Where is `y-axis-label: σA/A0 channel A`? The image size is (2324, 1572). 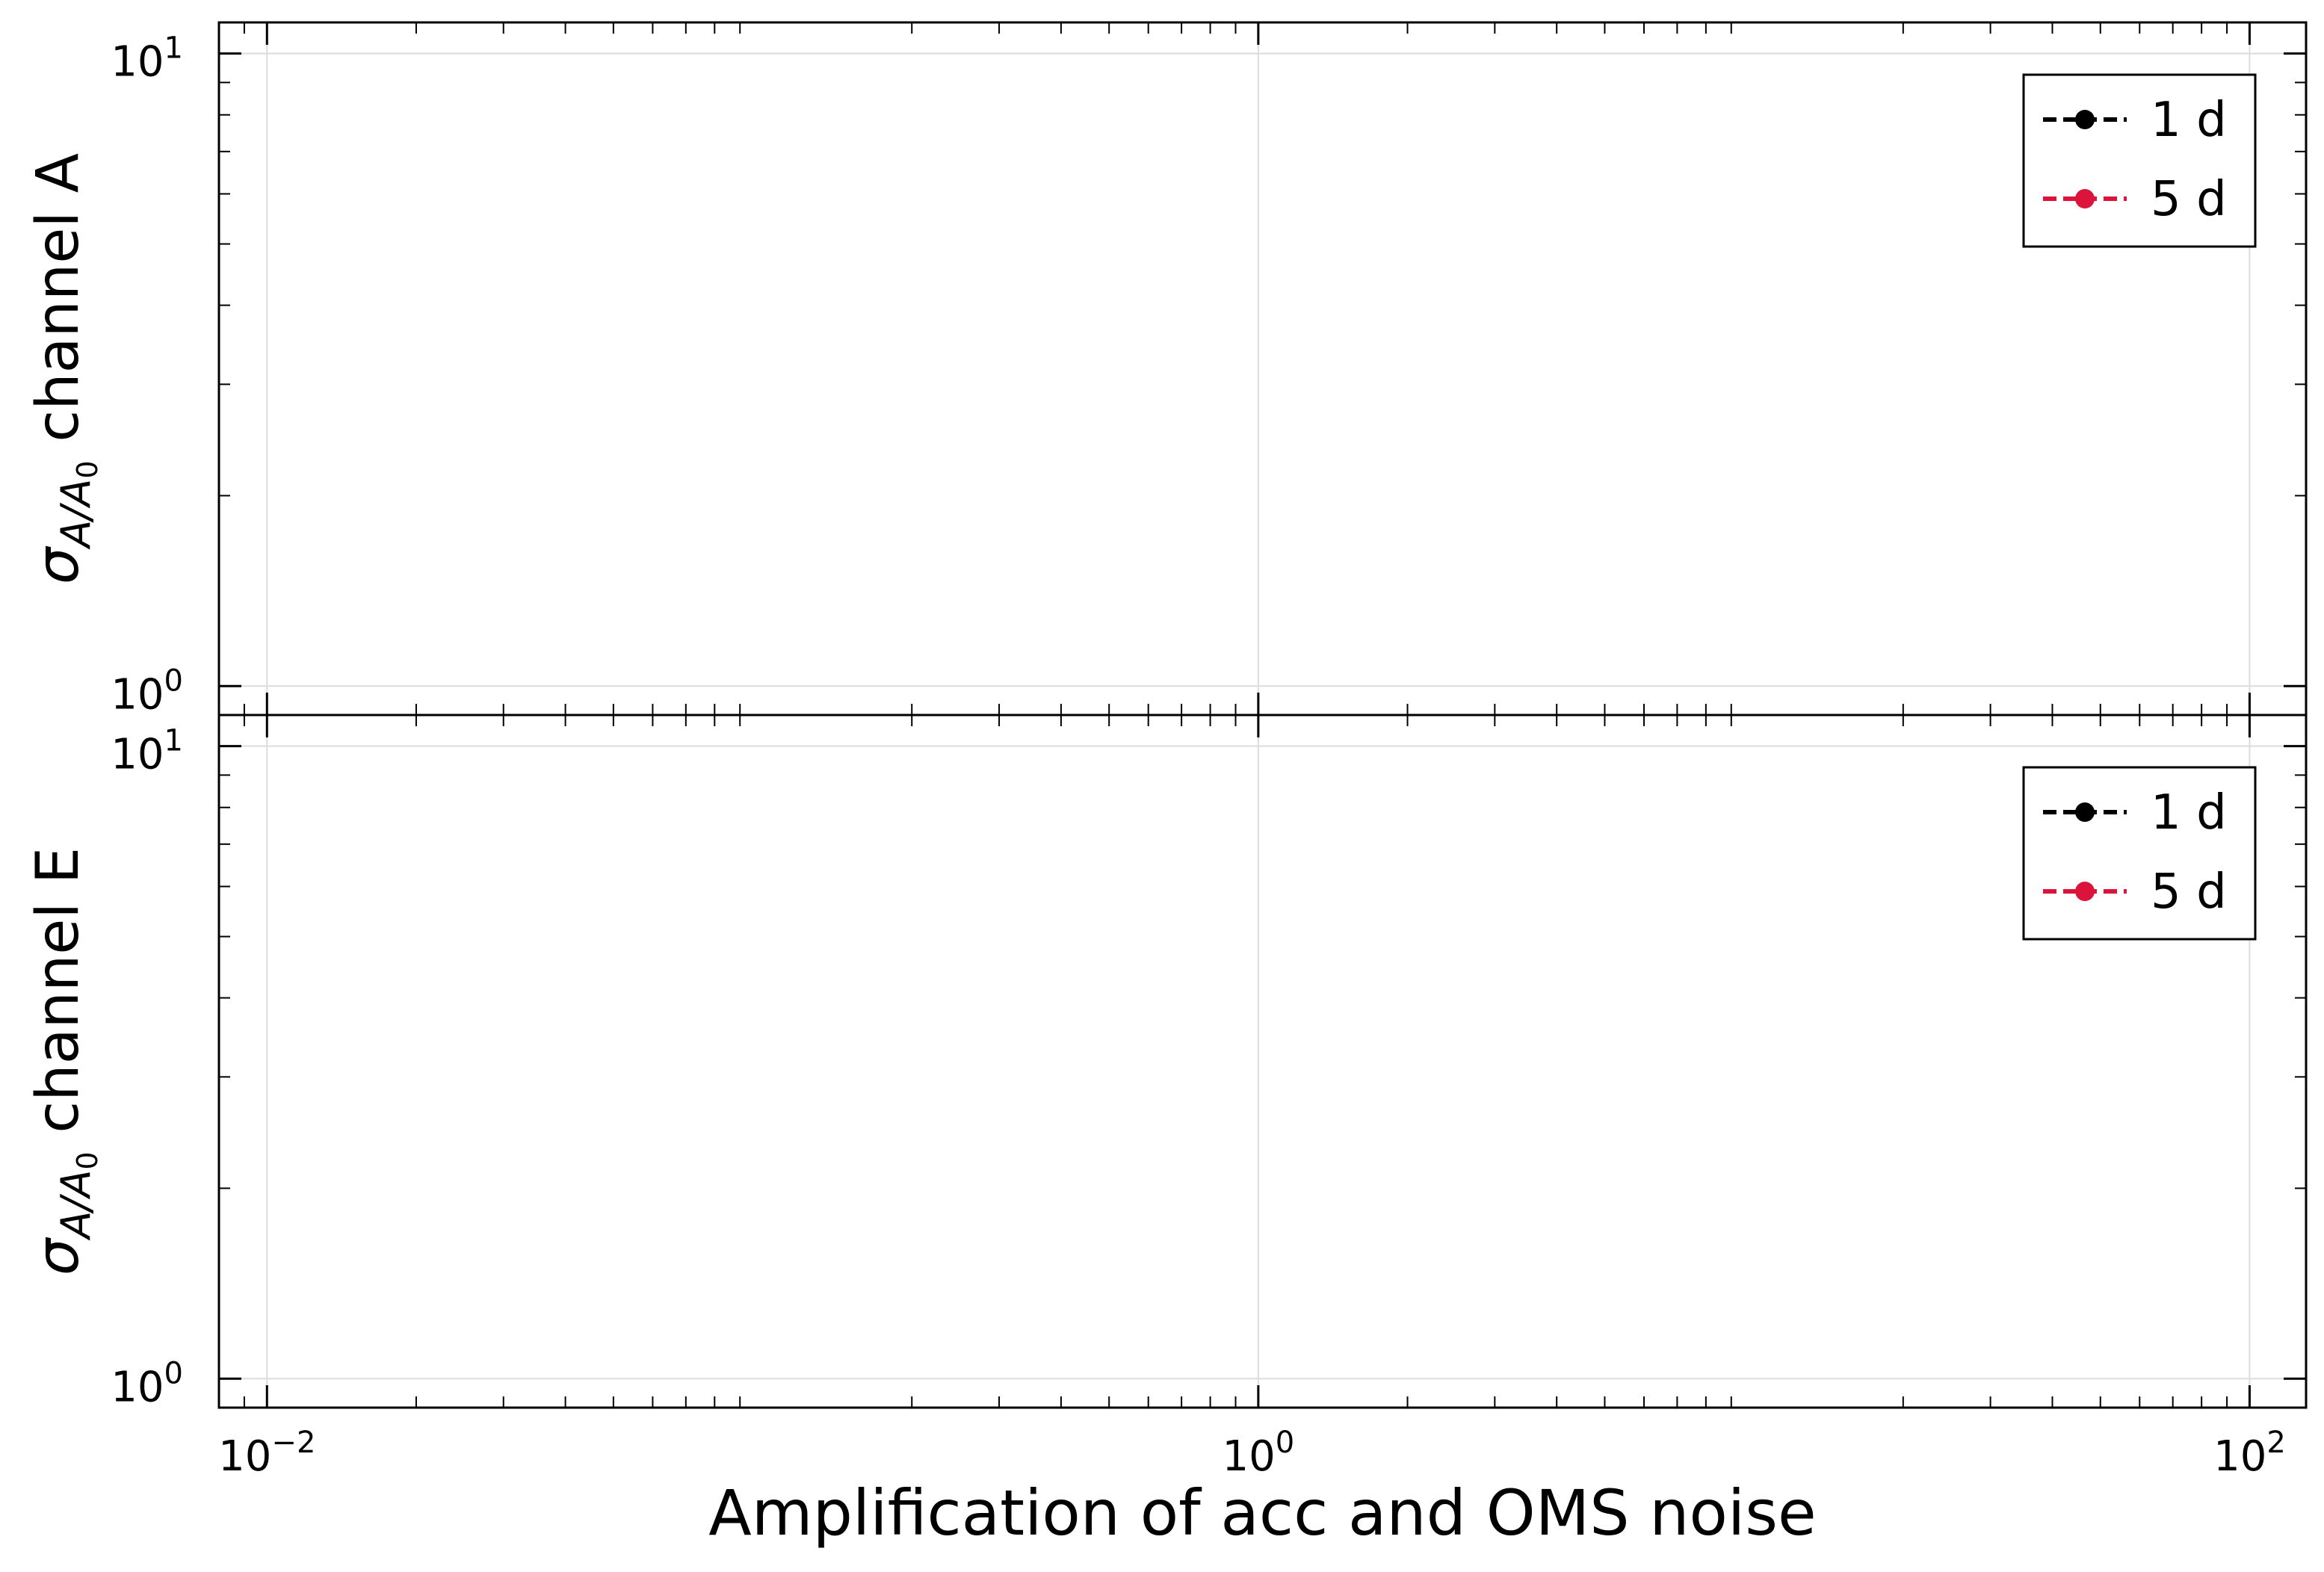
y-axis-label: σA/A0 channel A is located at coordinates (64, 369).